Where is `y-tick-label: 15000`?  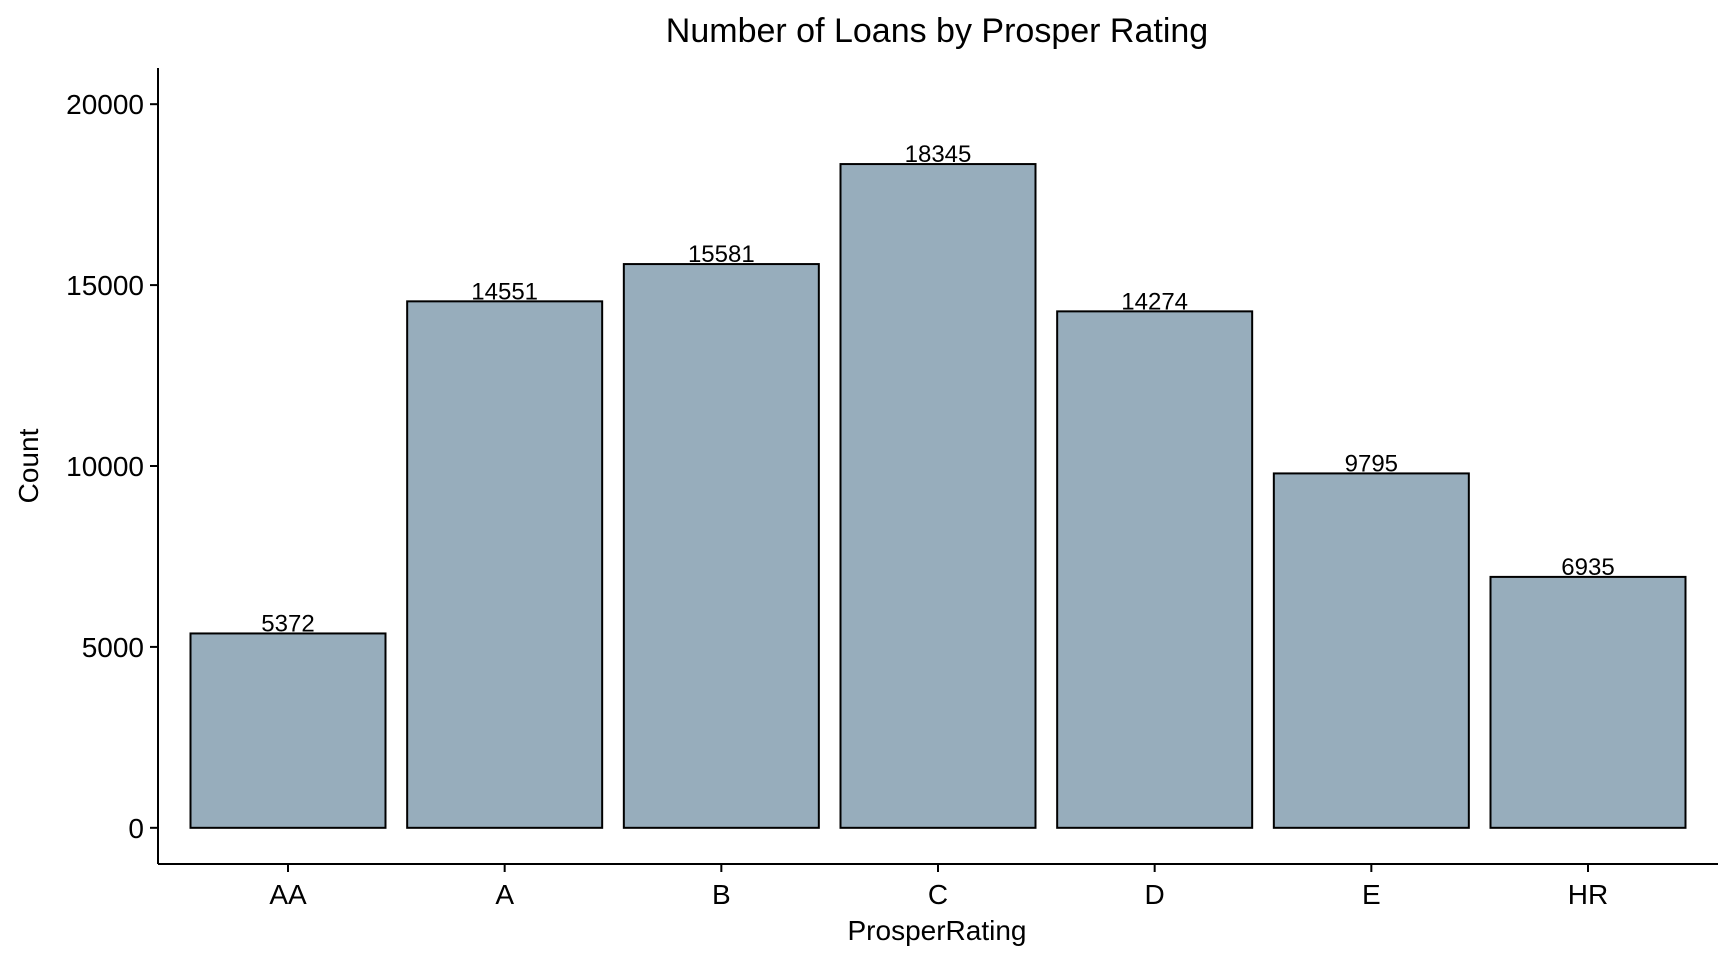
y-tick-label: 15000 is located at coordinates (105, 285).